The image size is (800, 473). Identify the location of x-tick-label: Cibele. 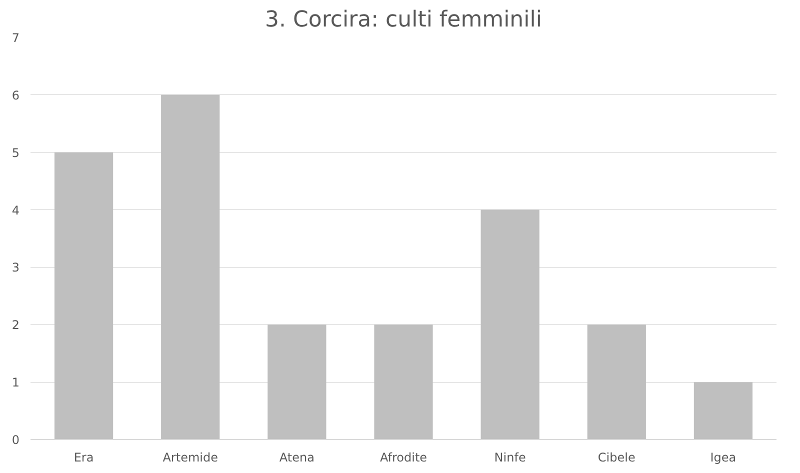
(617, 457).